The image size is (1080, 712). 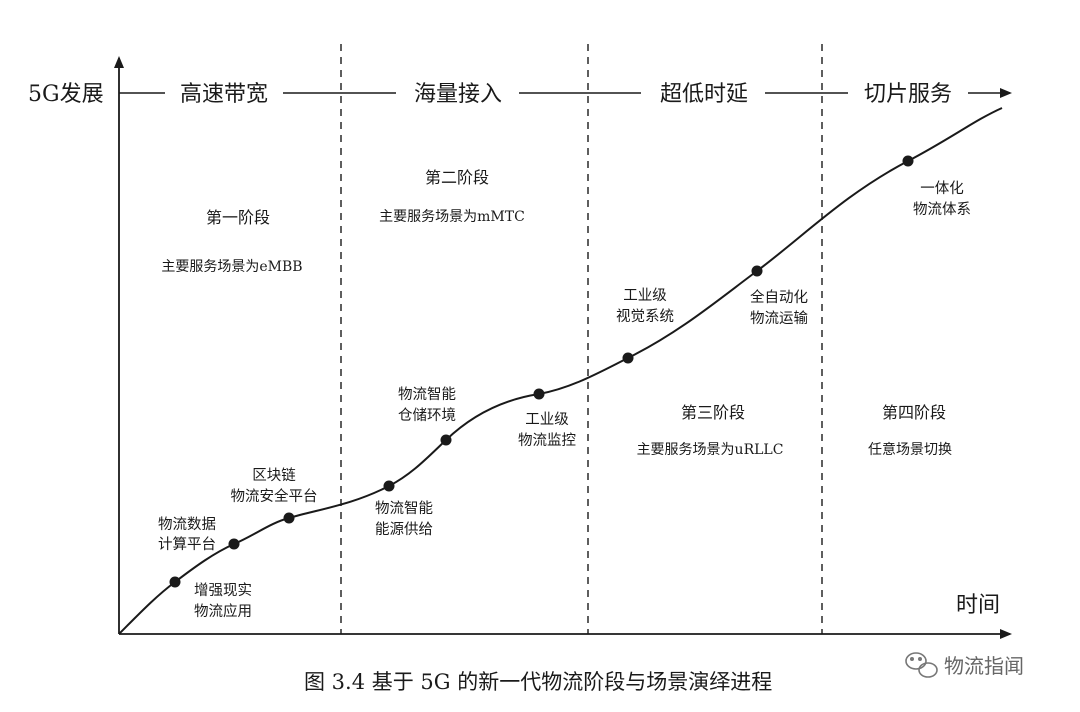 What do you see at coordinates (914, 412) in the screenshot?
I see `stage-4-title: 第四阶段` at bounding box center [914, 412].